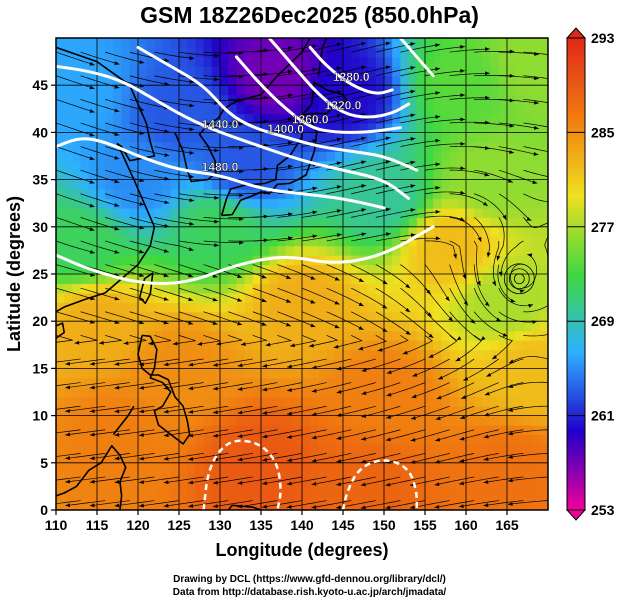 The image size is (619, 605). What do you see at coordinates (603, 38) in the screenshot?
I see `colorbar-tick-label: 293` at bounding box center [603, 38].